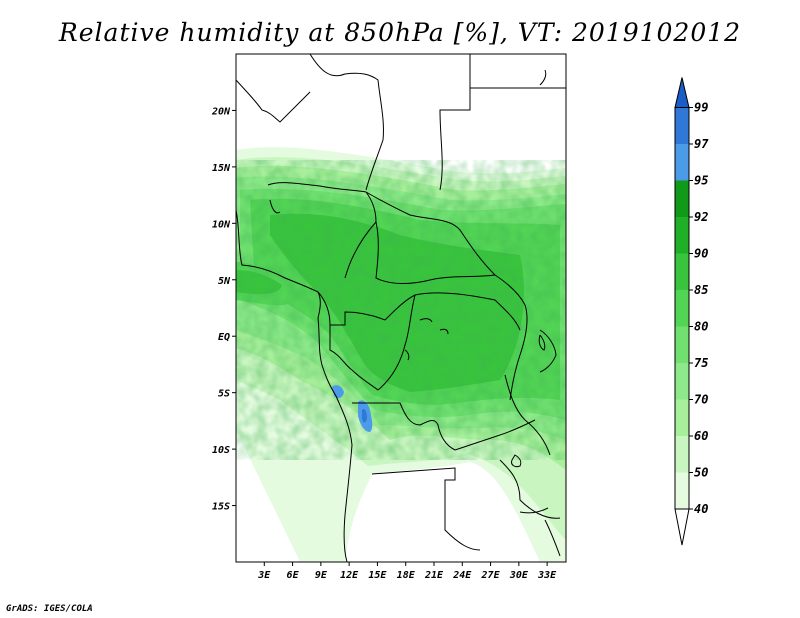 The image size is (800, 618). What do you see at coordinates (701, 473) in the screenshot?
I see `colorbar-label: 50` at bounding box center [701, 473].